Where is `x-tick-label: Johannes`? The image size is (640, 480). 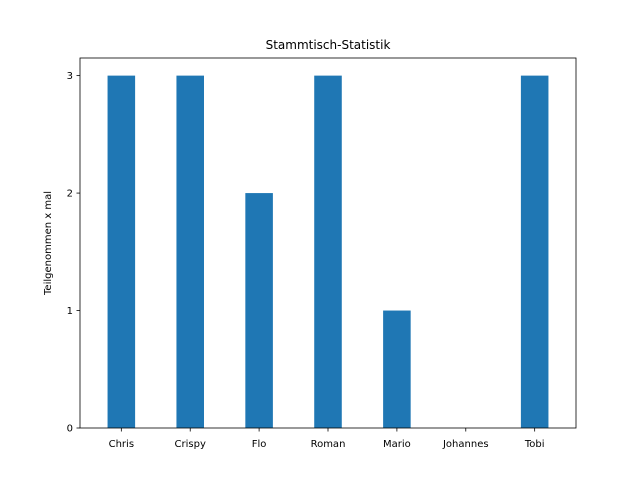
x-tick-label: Johannes is located at coordinates (465, 444).